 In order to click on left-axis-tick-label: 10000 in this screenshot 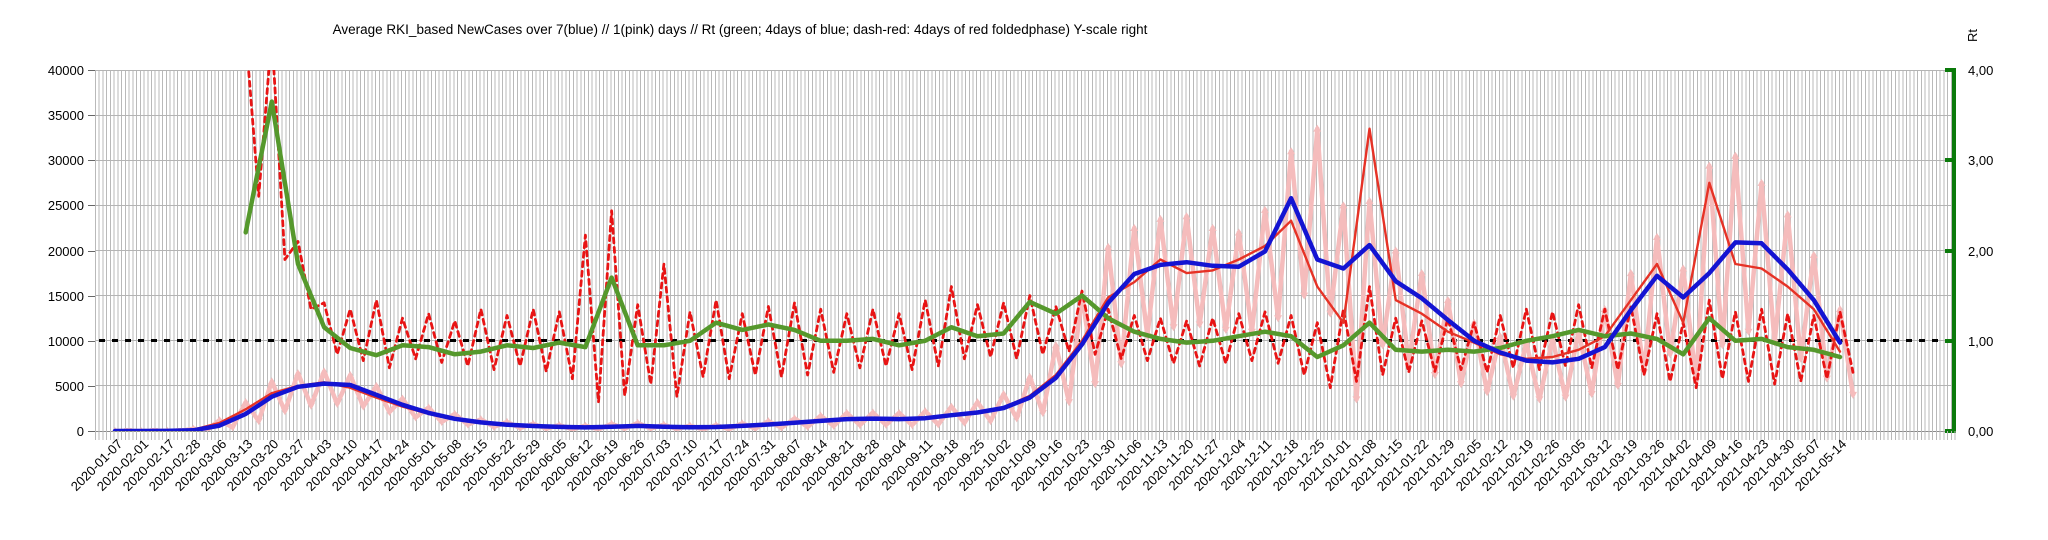, I will do `click(65, 341)`.